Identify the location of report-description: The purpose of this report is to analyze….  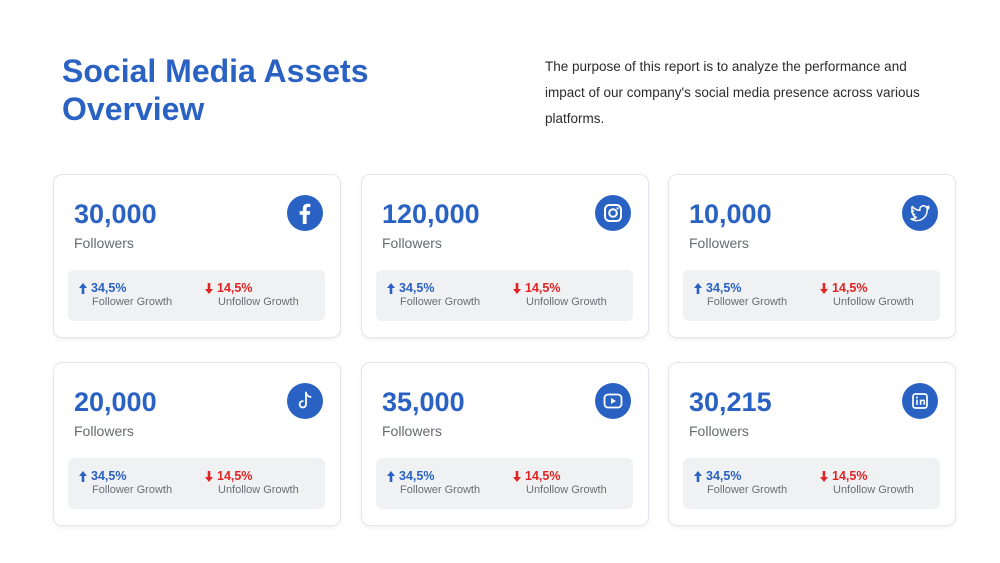
(732, 92).